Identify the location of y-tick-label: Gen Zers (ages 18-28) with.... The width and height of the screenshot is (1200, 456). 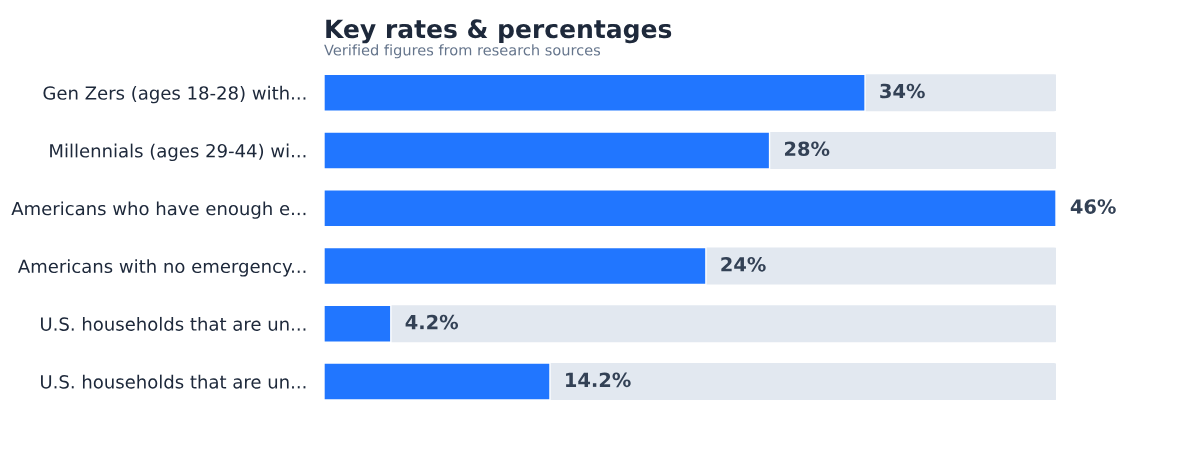
(174, 94).